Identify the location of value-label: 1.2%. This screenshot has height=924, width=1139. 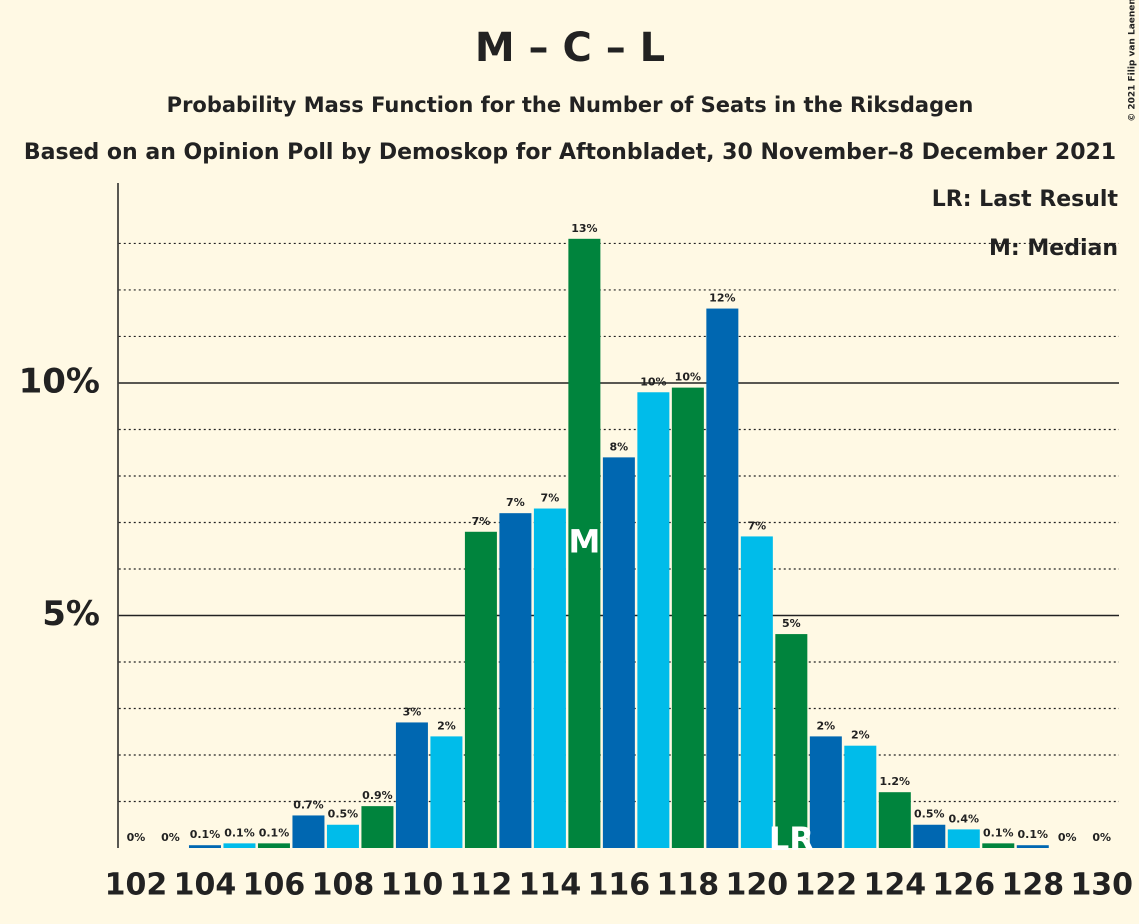
(895, 781).